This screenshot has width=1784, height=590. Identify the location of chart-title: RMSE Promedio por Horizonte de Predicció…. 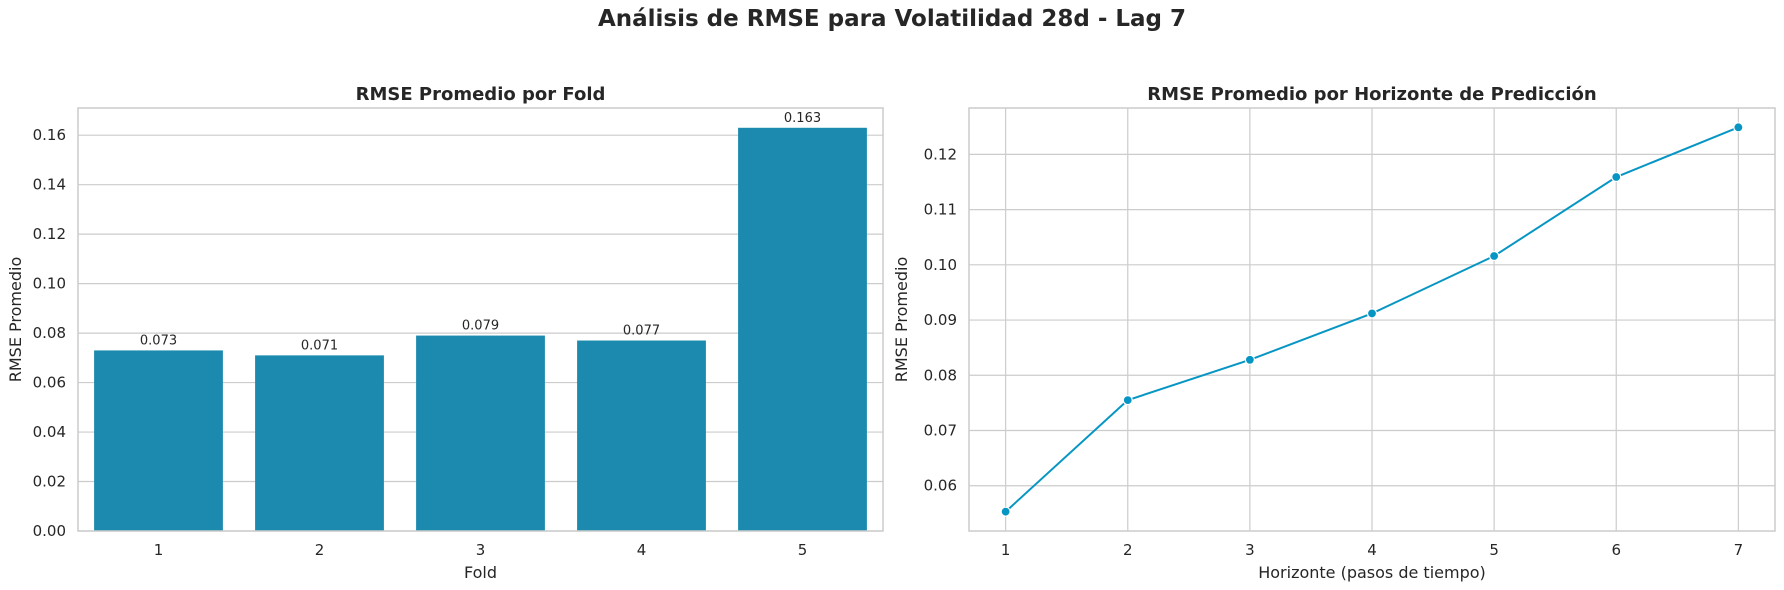
(1371, 94).